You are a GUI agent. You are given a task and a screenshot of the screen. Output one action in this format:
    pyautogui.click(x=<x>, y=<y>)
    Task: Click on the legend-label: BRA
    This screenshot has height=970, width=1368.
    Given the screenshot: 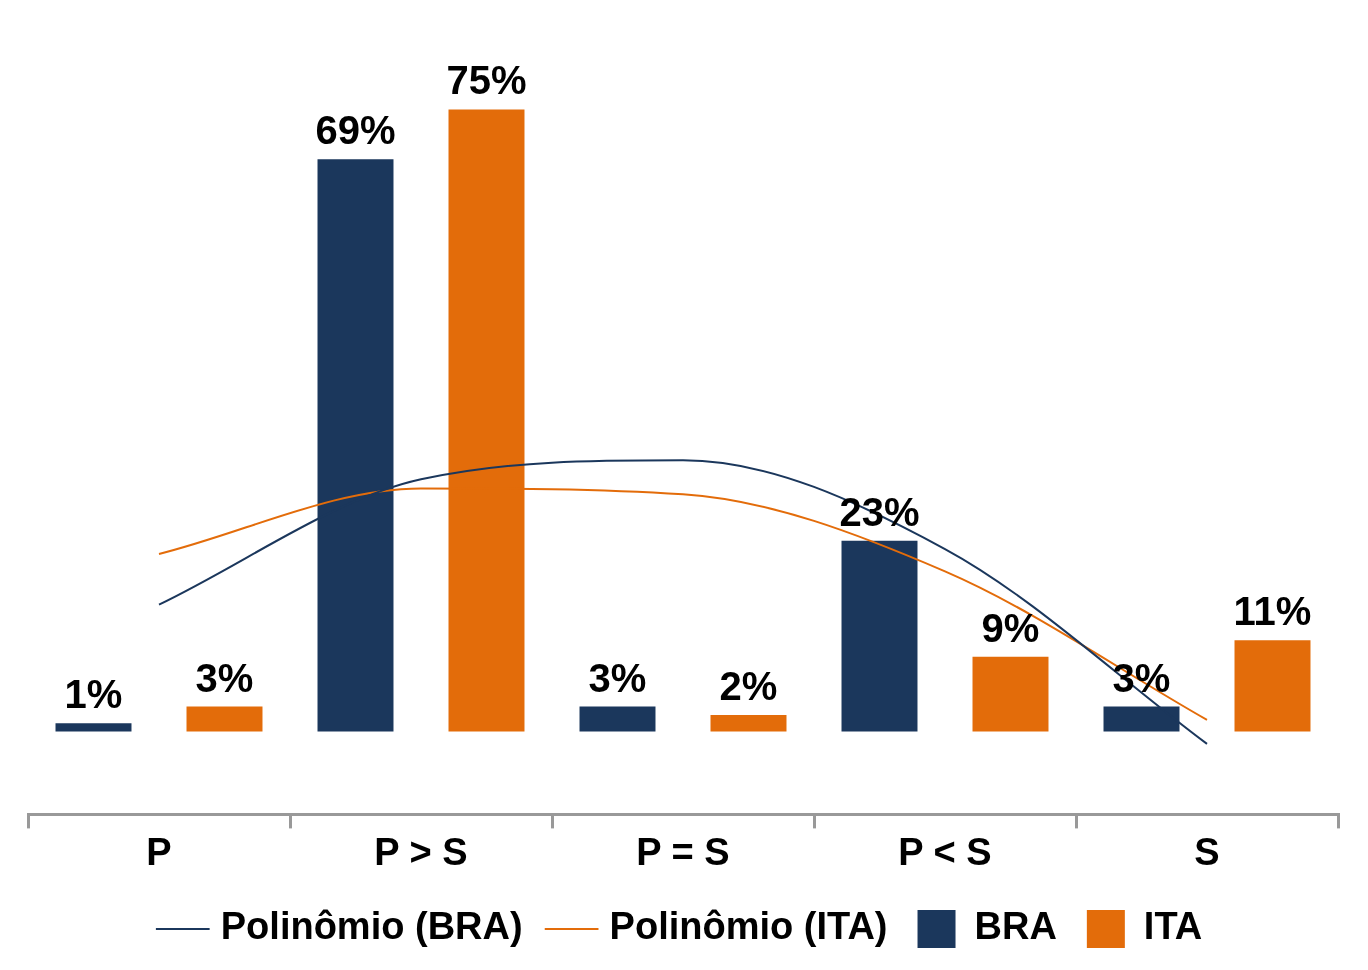 What is the action you would take?
    pyautogui.click(x=1015, y=926)
    